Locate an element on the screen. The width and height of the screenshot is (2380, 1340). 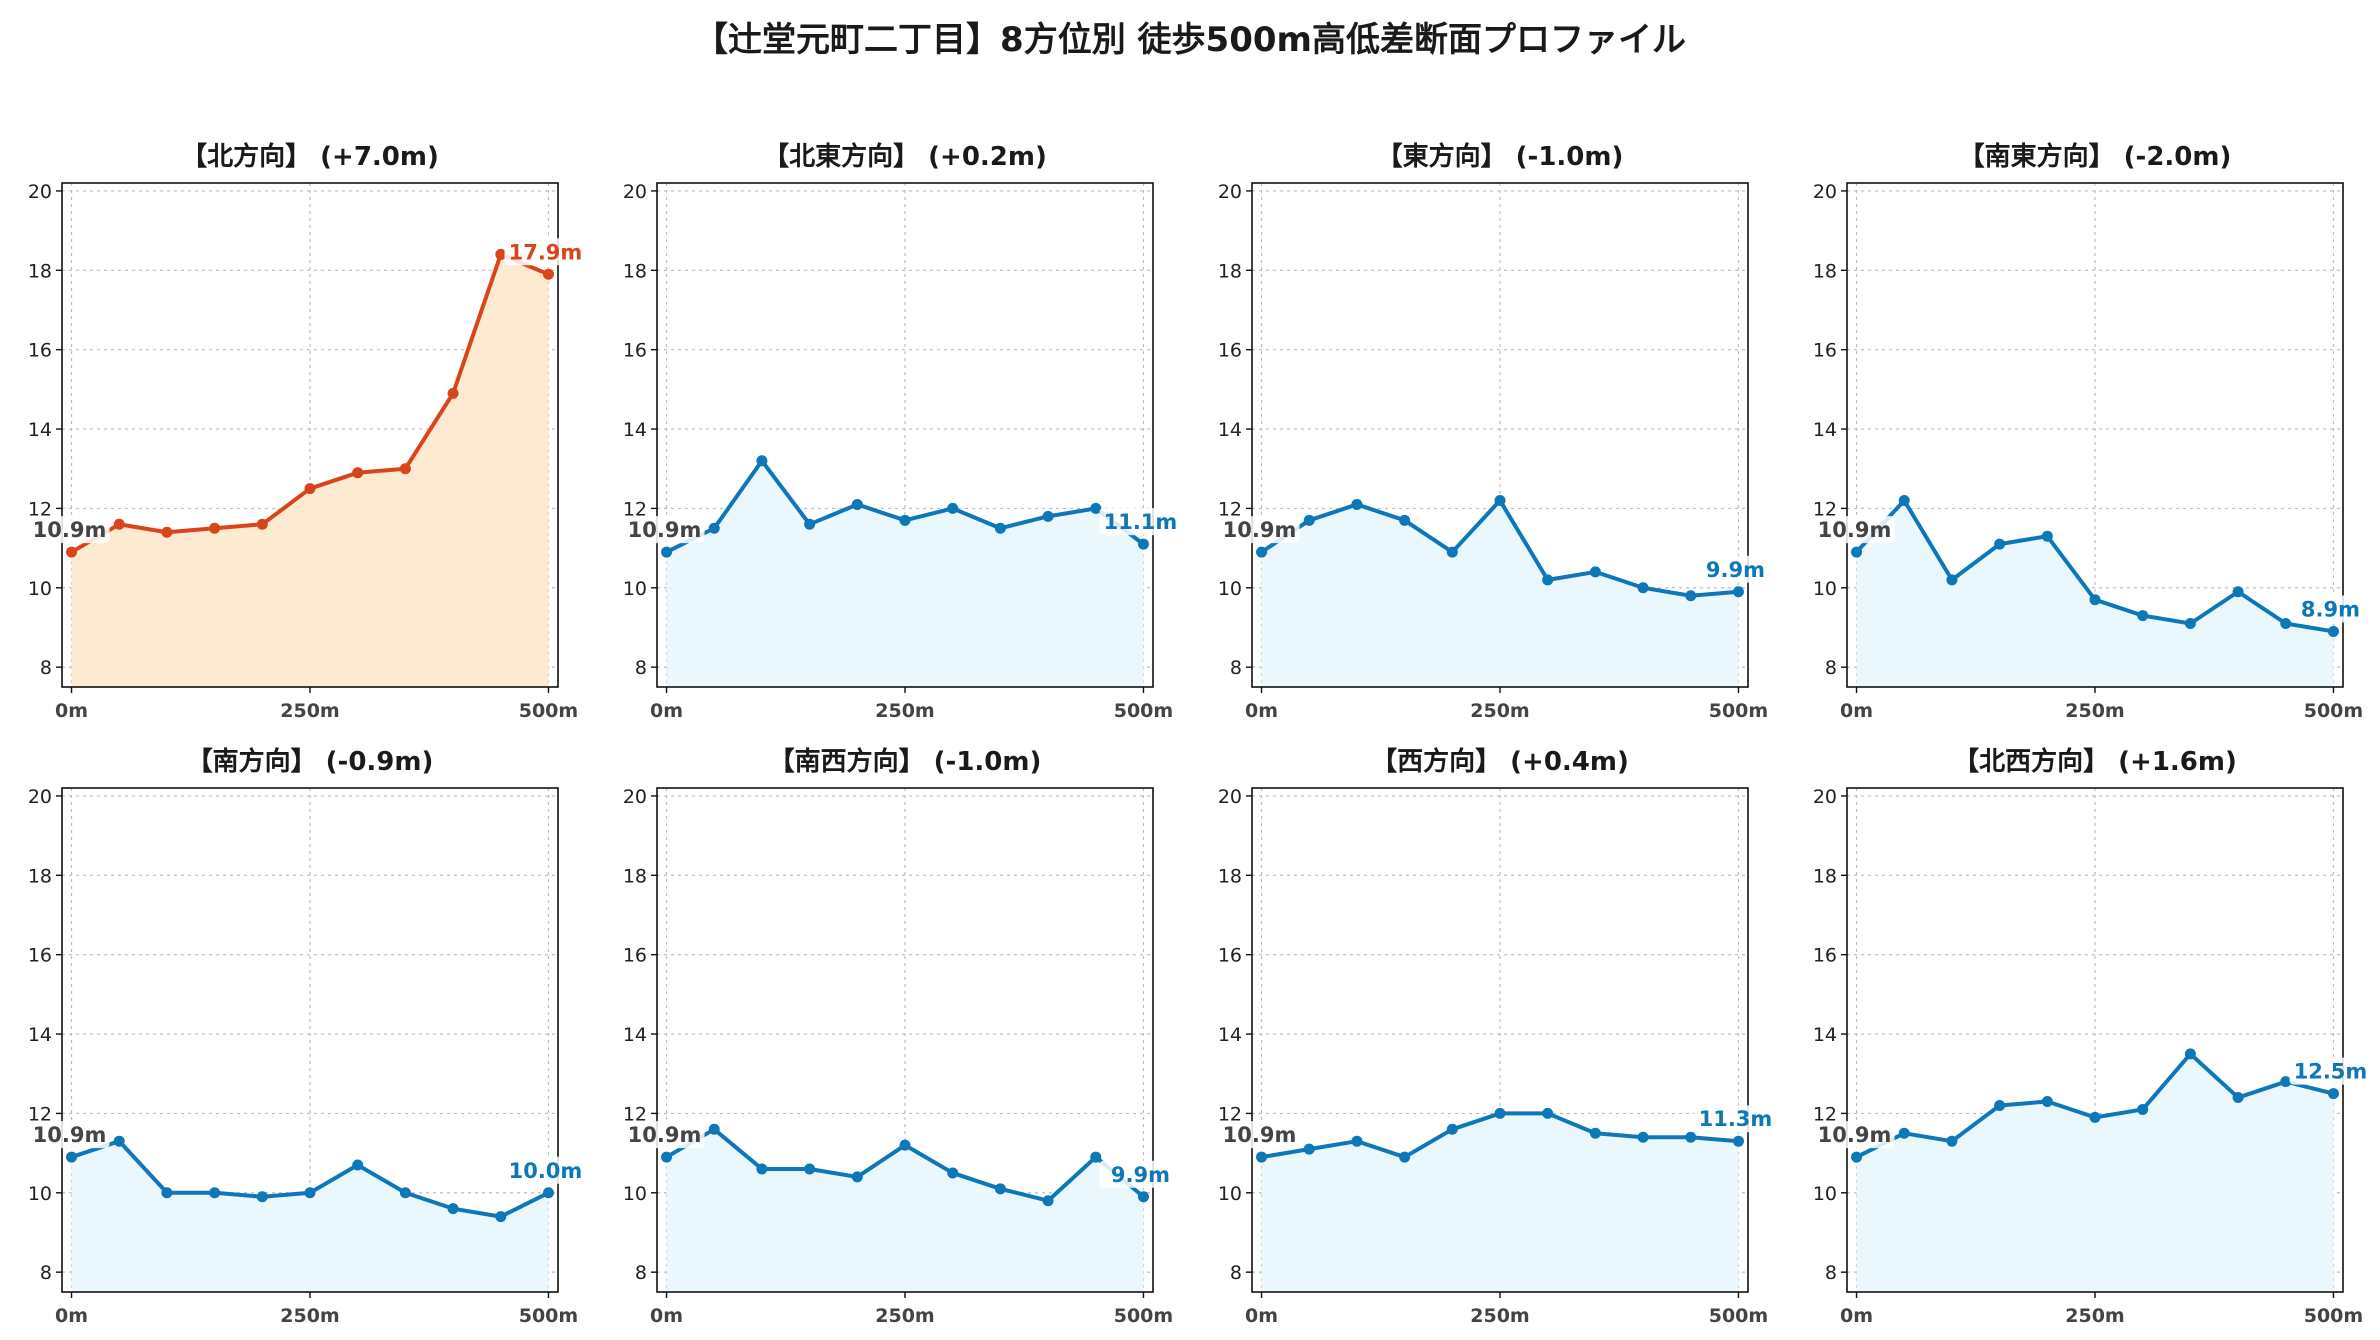
subplot-title: 【南方向】 (-0.9m) is located at coordinates (310, 761).